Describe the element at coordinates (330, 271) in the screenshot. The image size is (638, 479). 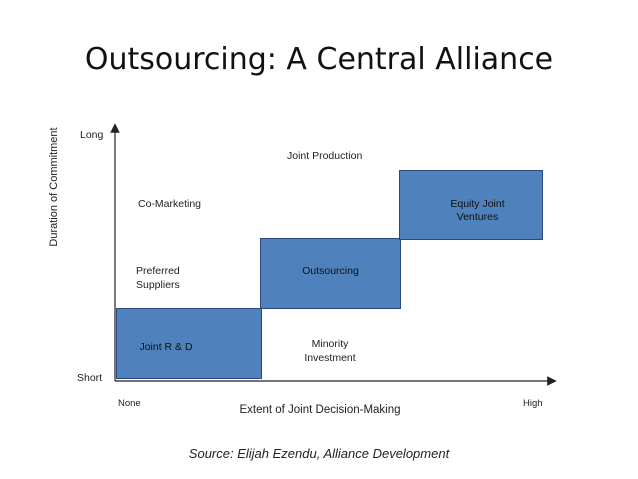
I see `outsourcing-label: Outsourcing` at that location.